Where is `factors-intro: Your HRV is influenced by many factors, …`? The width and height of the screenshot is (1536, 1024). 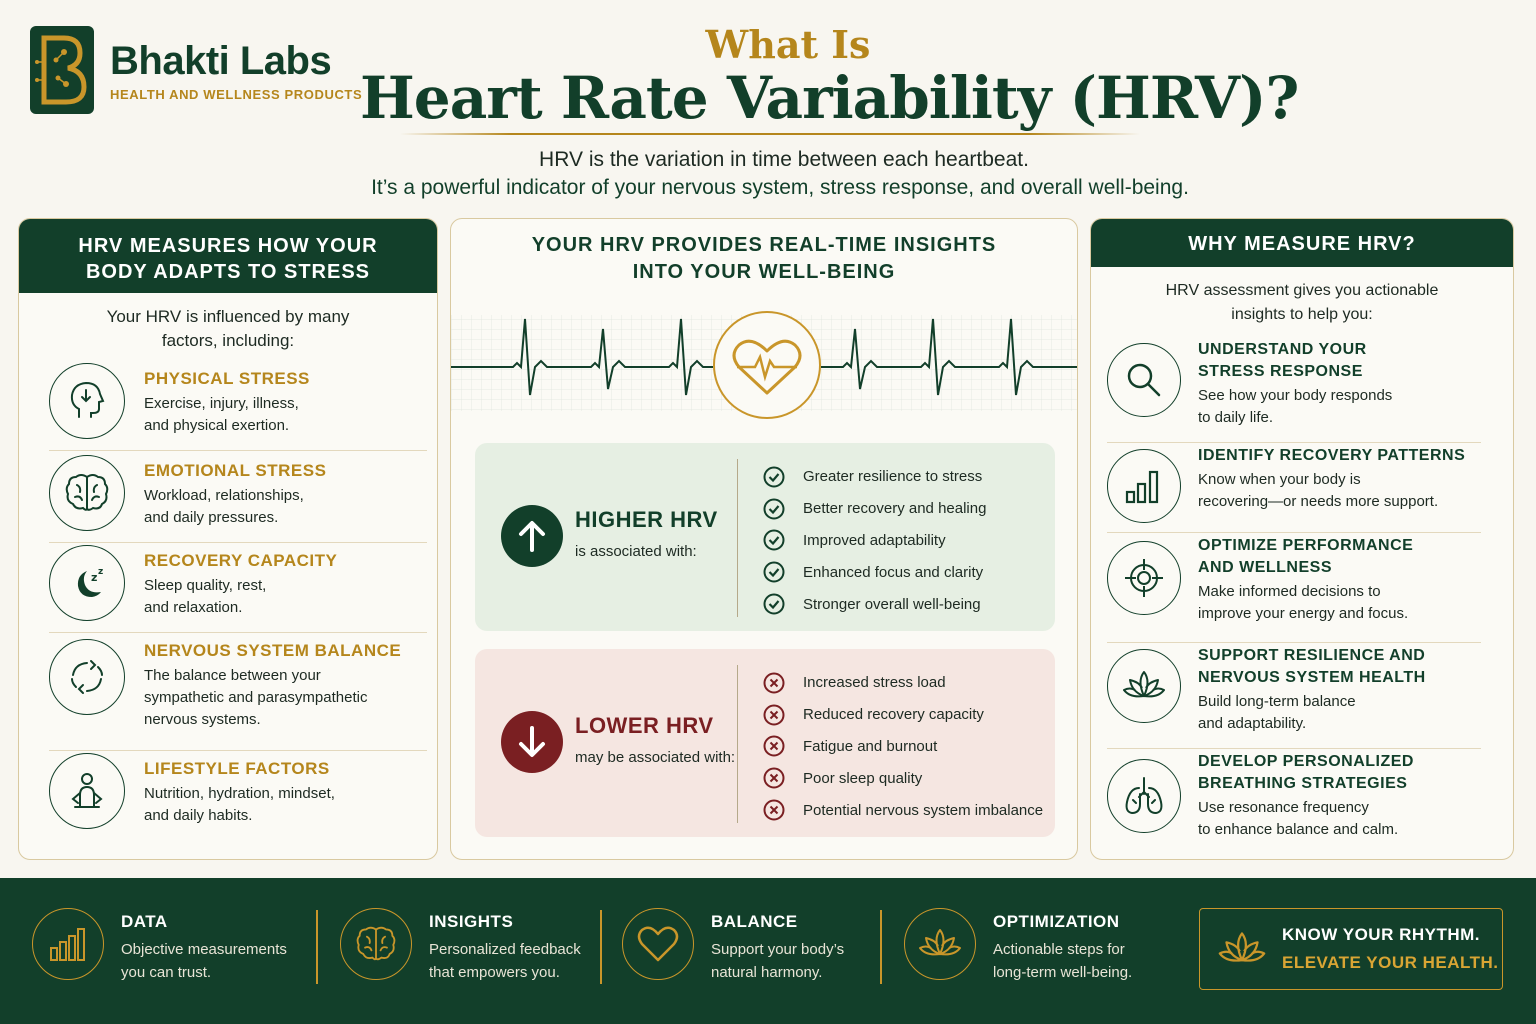
factors-intro: Your HRV is influenced by many factors, … is located at coordinates (228, 329).